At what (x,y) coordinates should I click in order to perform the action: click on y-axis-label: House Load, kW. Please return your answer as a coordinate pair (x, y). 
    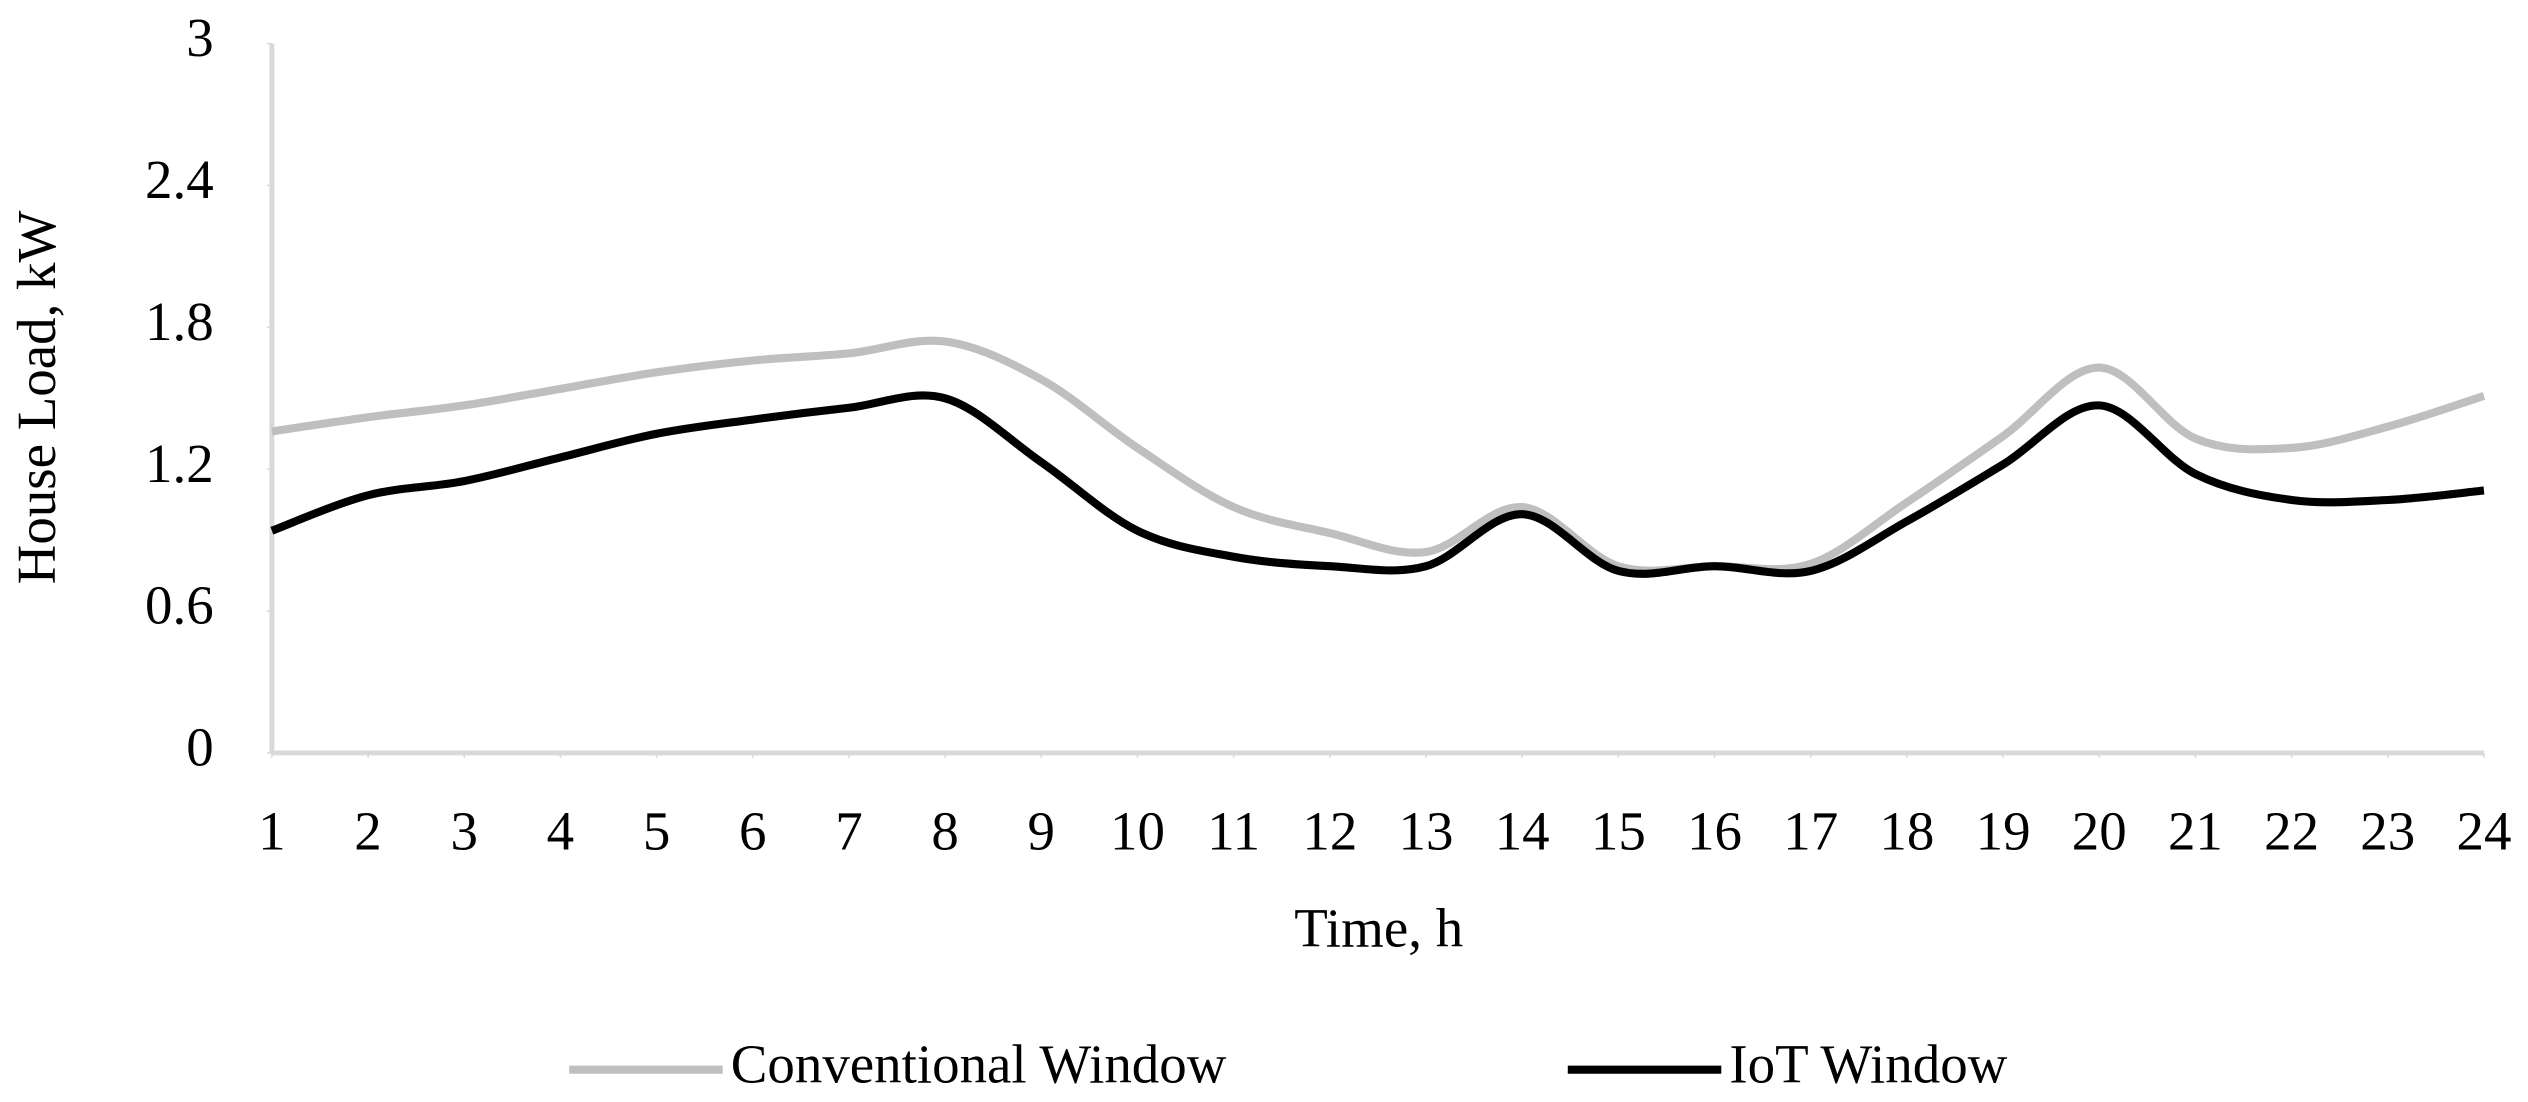
    Looking at the image, I should click on (36, 398).